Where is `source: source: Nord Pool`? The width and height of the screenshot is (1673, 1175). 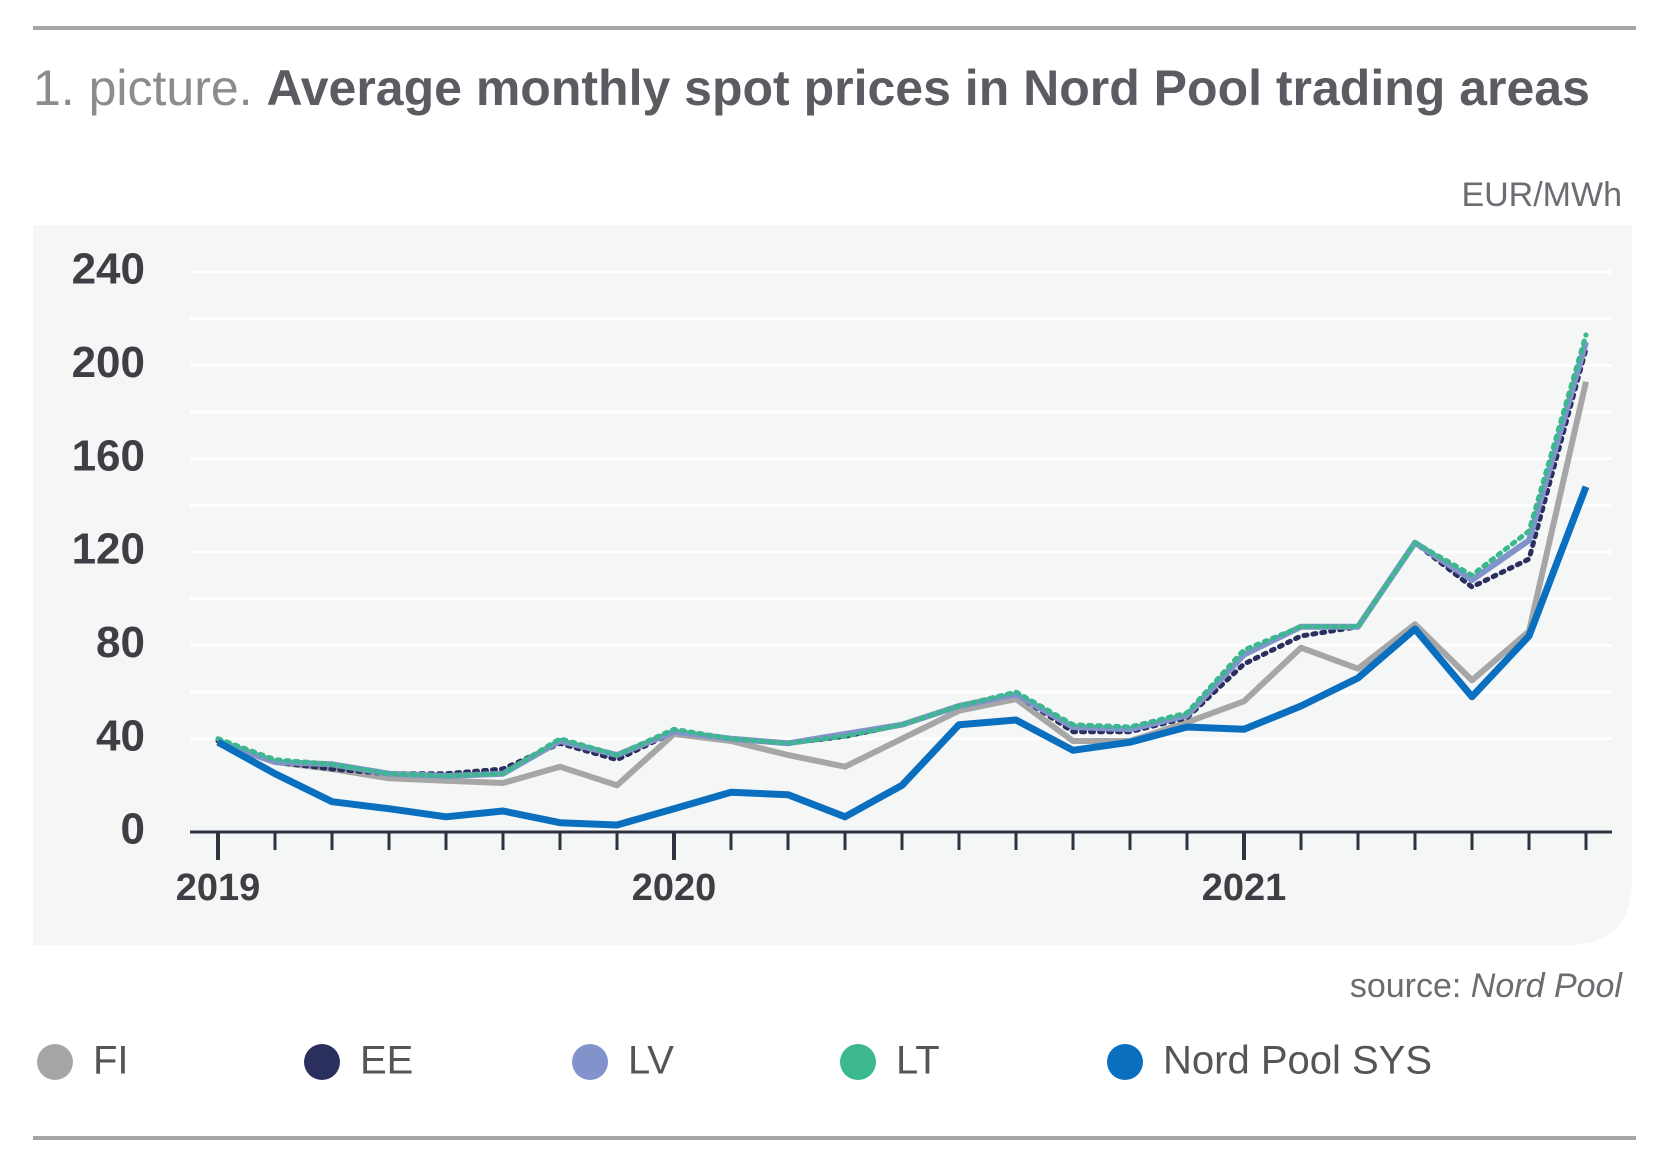 source: source: Nord Pool is located at coordinates (1487, 986).